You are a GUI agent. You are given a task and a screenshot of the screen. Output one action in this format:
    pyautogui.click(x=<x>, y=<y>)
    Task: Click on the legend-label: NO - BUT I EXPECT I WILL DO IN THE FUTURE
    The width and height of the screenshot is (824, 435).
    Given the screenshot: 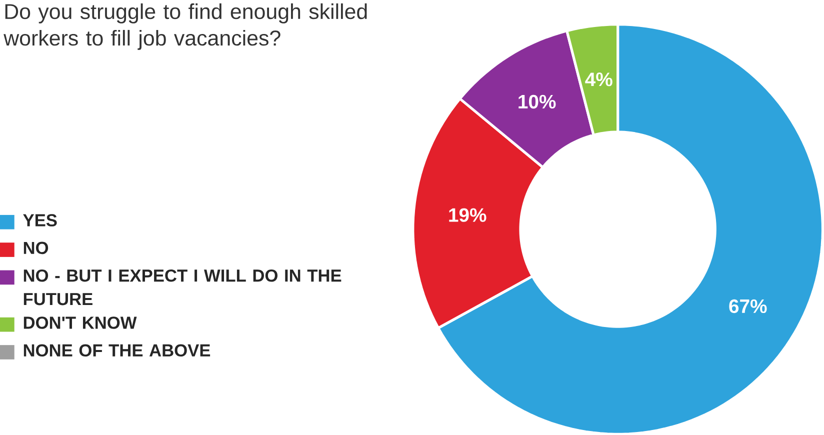 What is the action you would take?
    pyautogui.click(x=183, y=287)
    